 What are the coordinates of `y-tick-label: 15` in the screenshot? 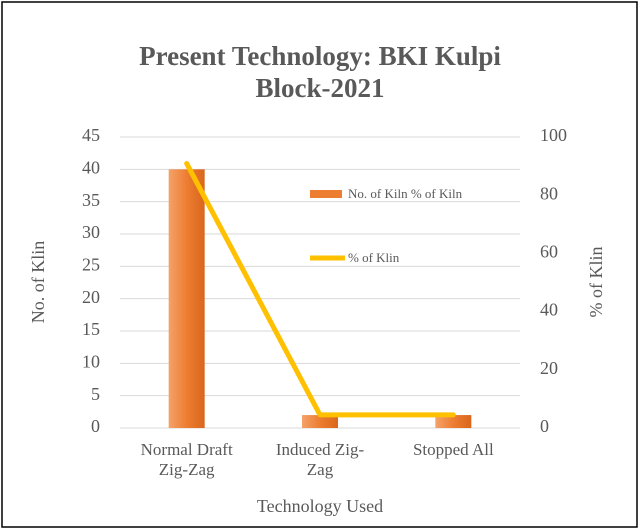 It's located at (91, 329).